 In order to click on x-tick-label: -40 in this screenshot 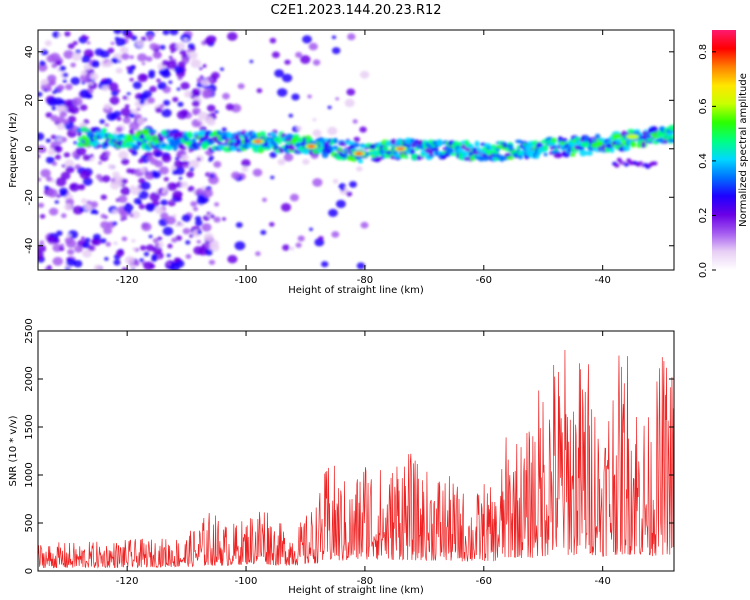, I will do `click(603, 581)`.